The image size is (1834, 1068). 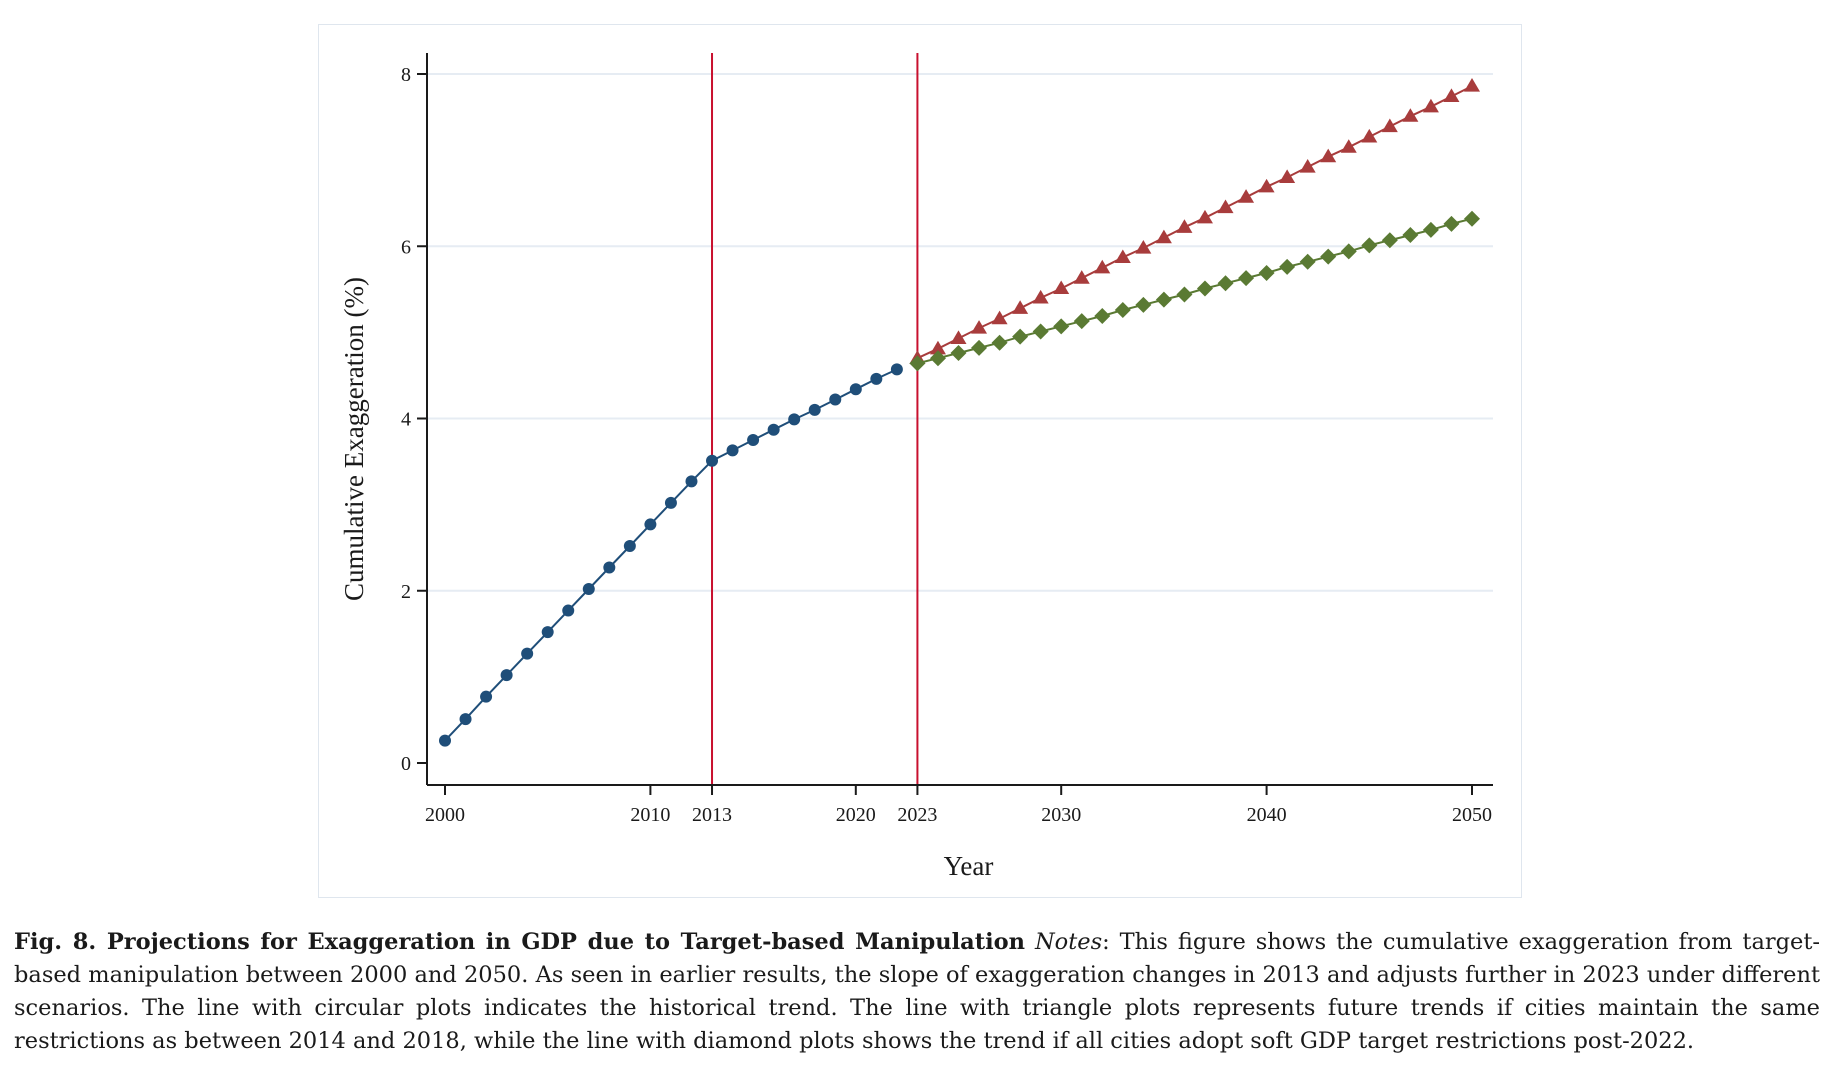 What do you see at coordinates (1389, 240) in the screenshot?
I see `diamond-marker-2046` at bounding box center [1389, 240].